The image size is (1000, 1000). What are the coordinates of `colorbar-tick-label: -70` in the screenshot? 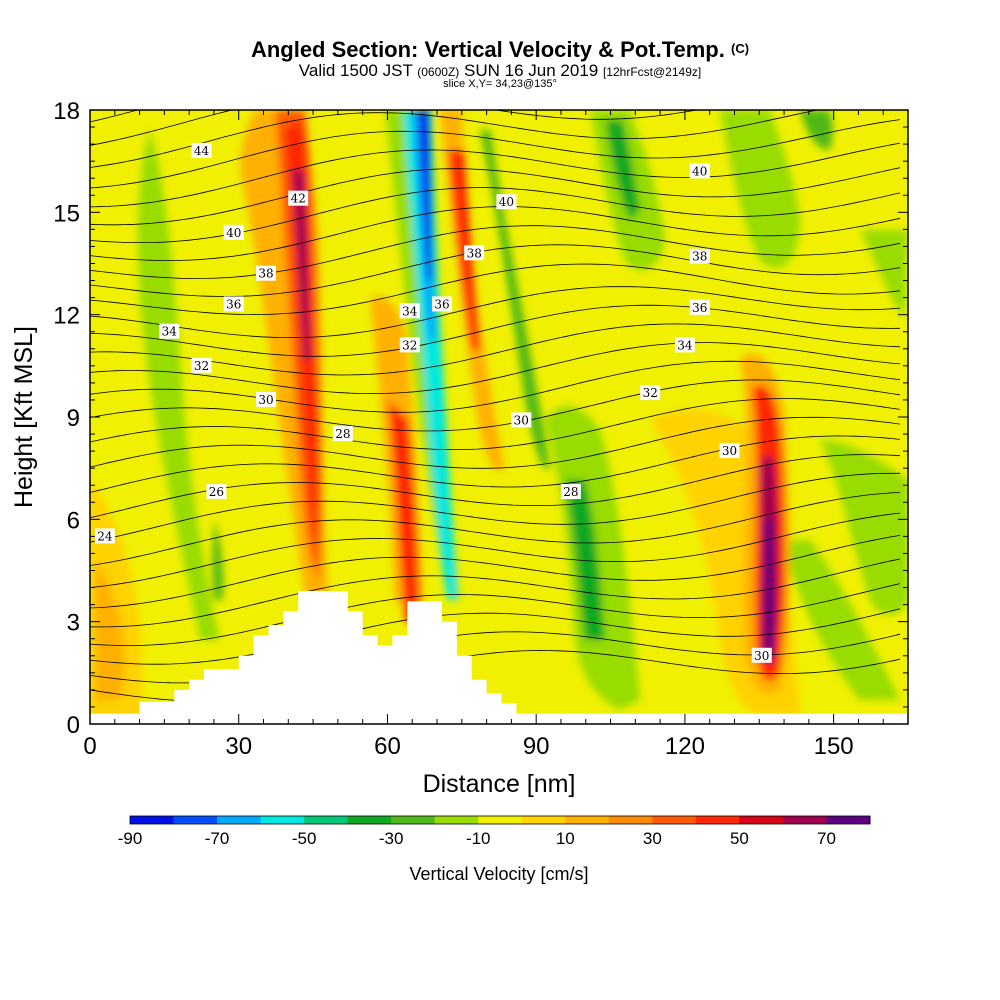 It's located at (217, 838).